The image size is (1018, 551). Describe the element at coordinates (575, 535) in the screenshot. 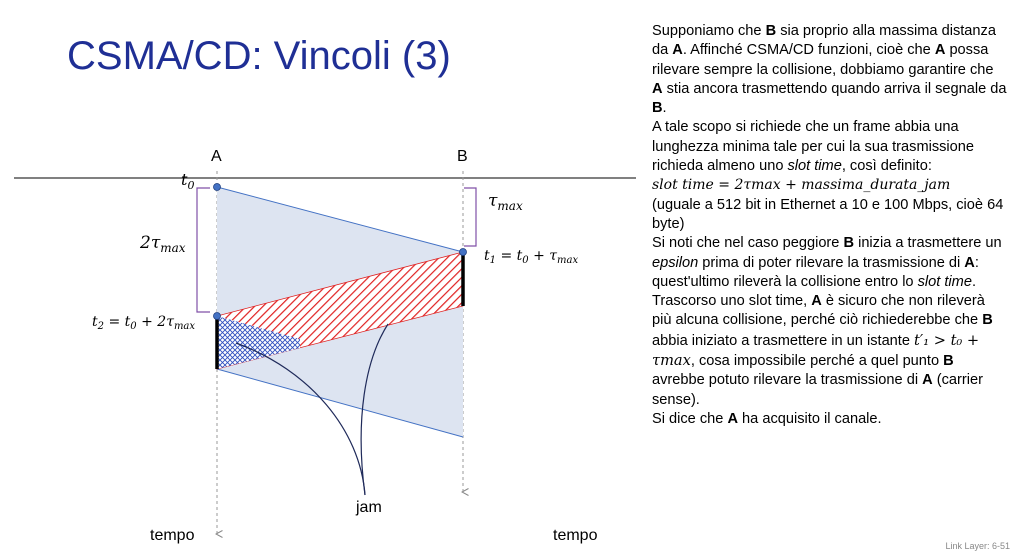

I see `label-tempo-right: tempo` at that location.